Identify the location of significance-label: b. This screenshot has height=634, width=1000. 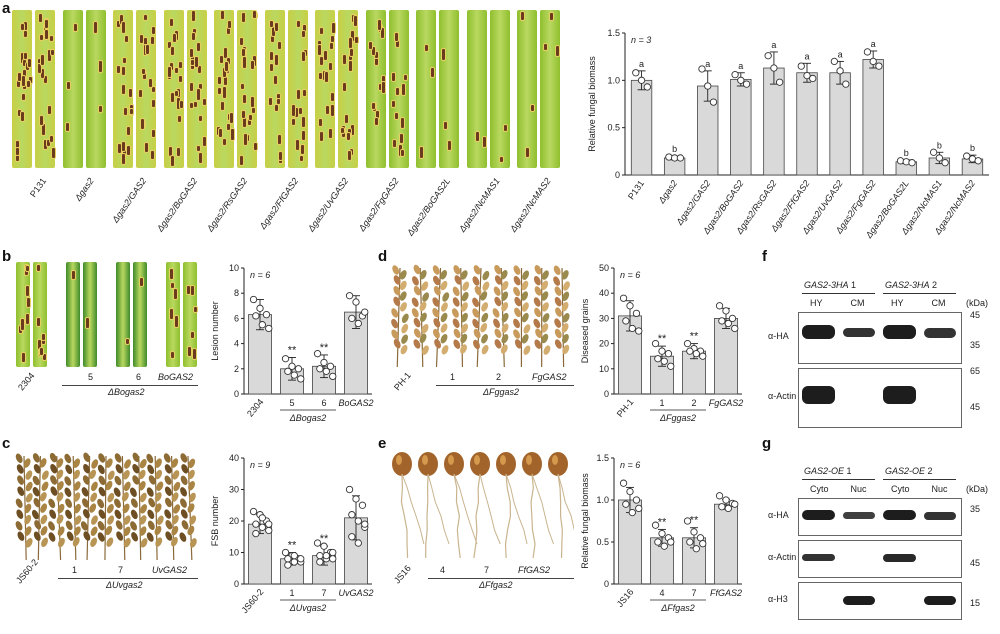
(674, 149).